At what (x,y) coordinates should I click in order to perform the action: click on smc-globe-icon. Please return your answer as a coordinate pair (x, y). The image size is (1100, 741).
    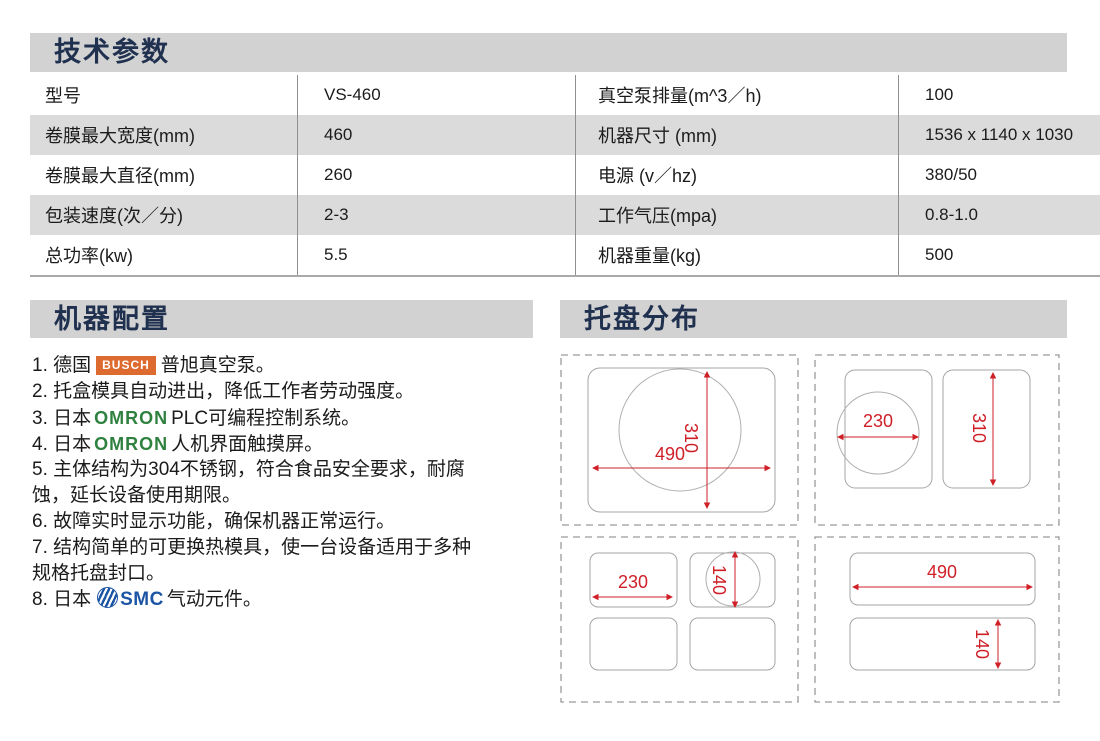
    Looking at the image, I should click on (108, 597).